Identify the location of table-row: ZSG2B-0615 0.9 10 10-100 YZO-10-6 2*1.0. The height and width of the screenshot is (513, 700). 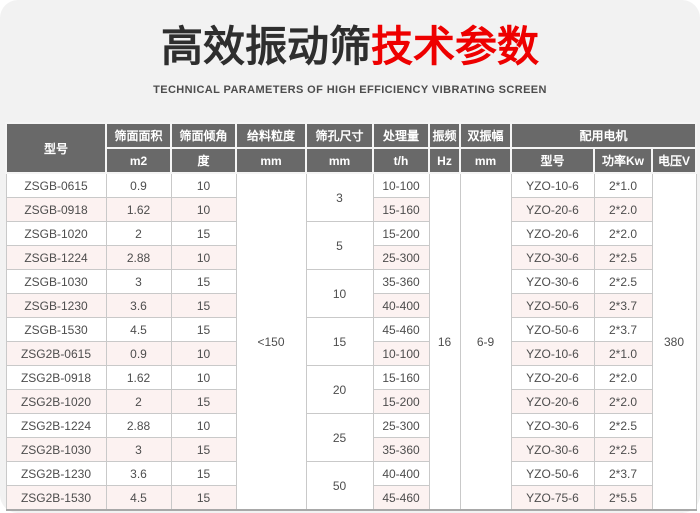
(350, 353).